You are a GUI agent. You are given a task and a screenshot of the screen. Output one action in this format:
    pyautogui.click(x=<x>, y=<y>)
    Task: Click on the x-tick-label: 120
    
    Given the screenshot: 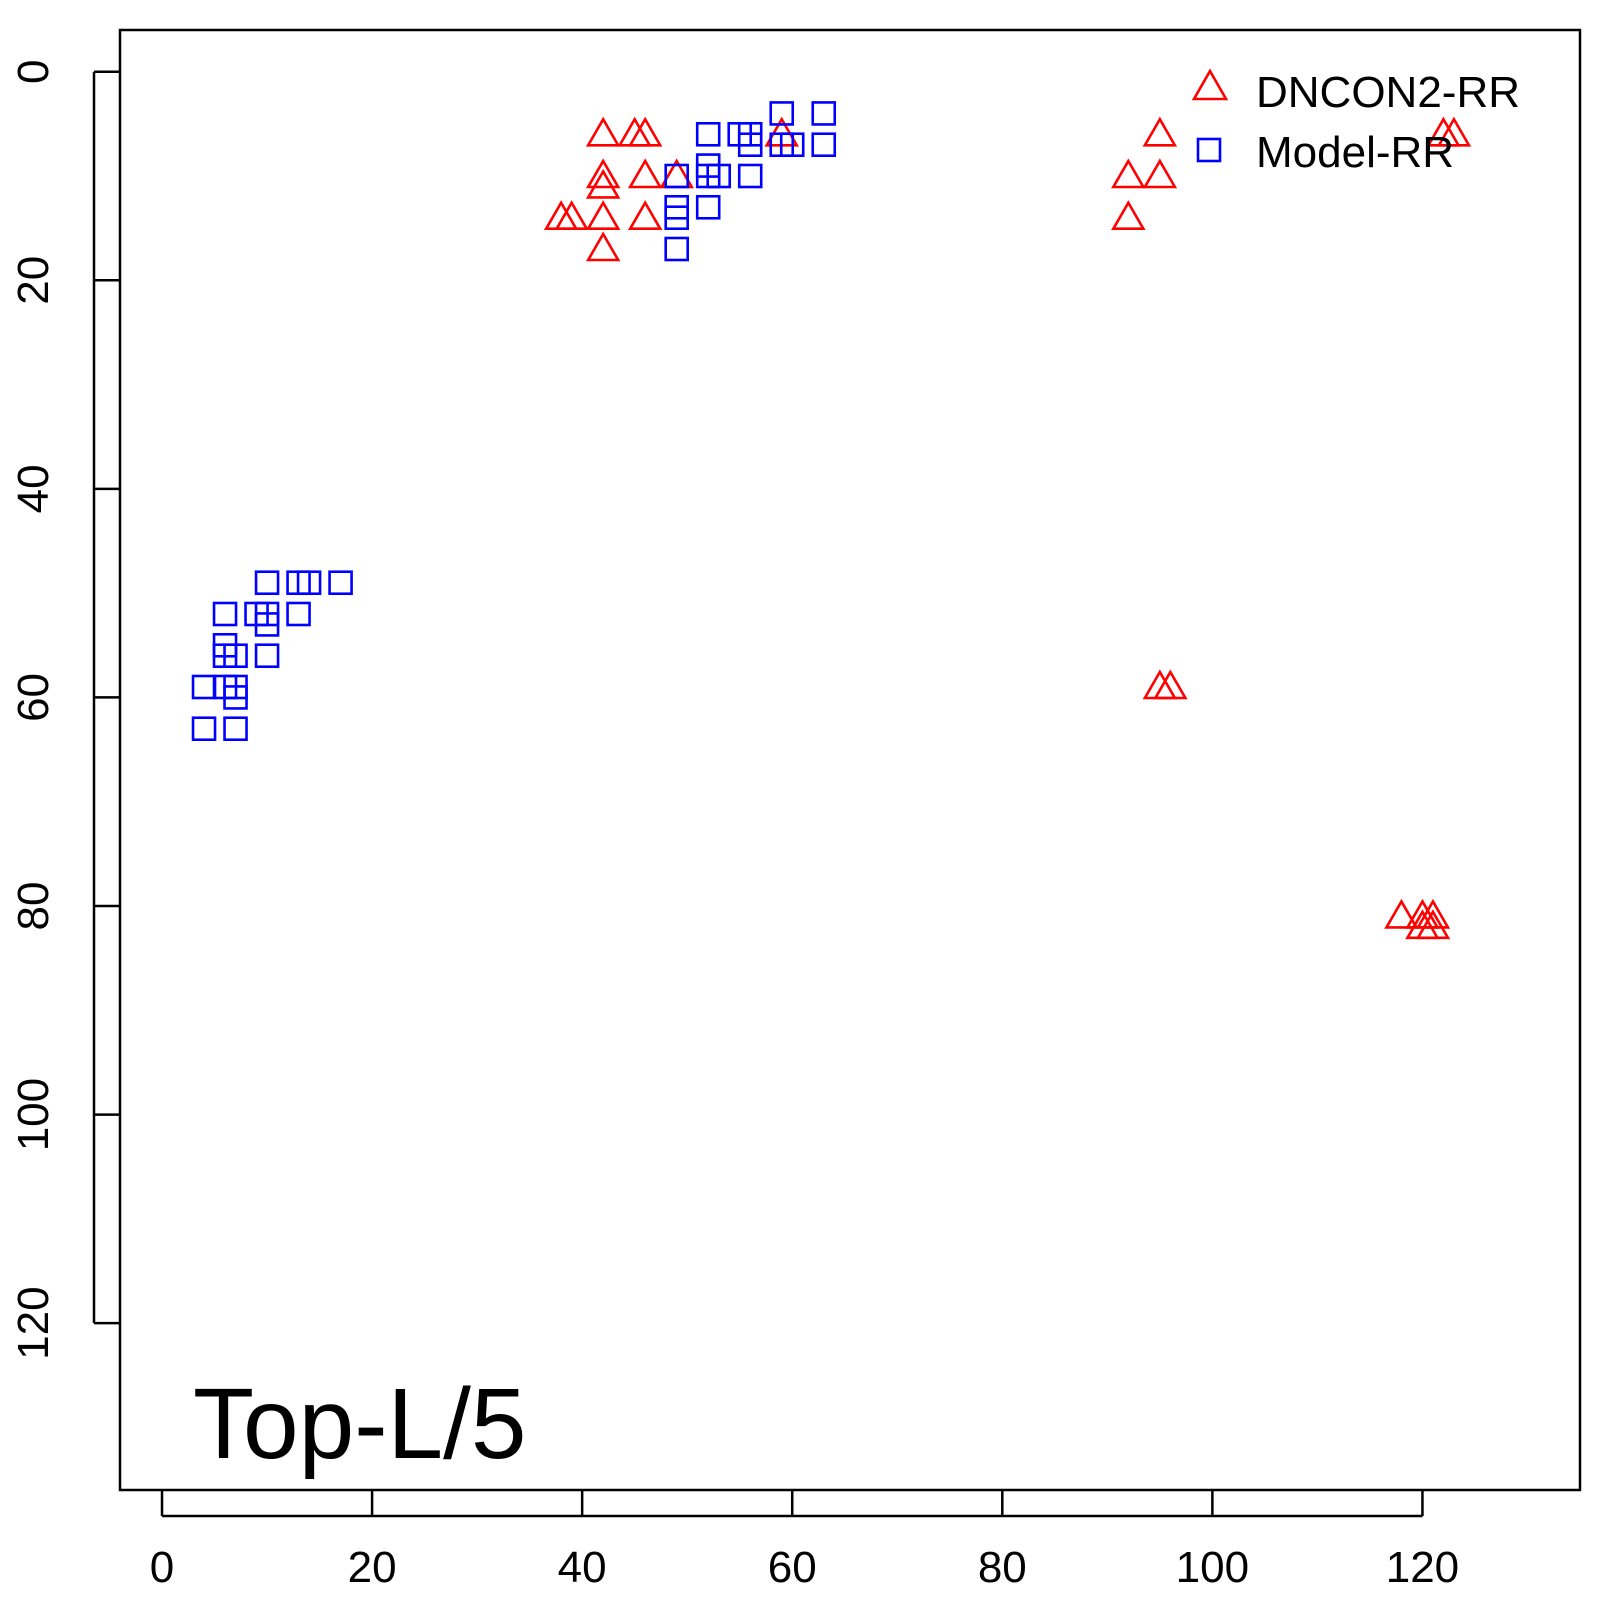 What is the action you would take?
    pyautogui.click(x=1422, y=1567)
    